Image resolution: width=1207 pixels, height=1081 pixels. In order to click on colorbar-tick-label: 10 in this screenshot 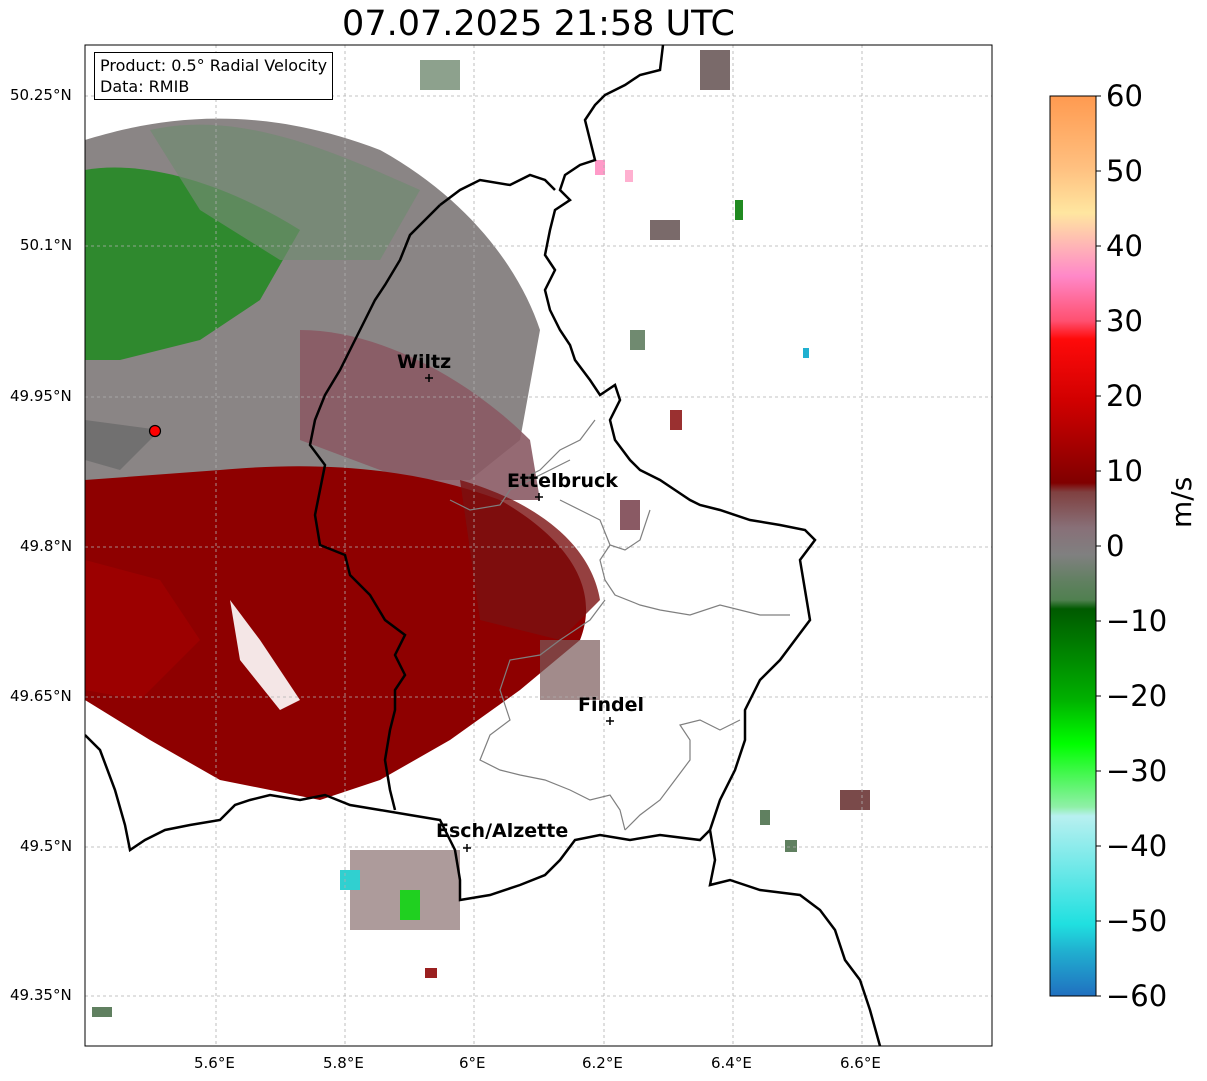, I will do `click(1124, 471)`.